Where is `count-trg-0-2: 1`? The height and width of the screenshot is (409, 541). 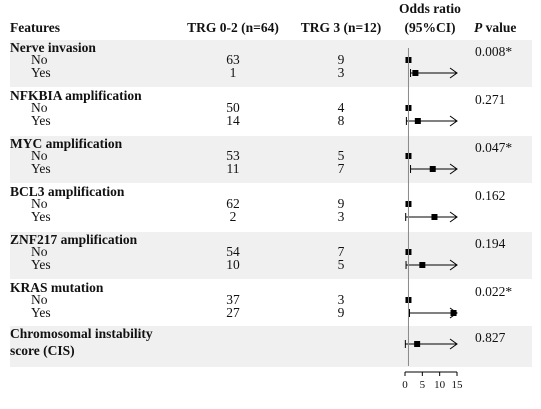 count-trg-0-2: 1 is located at coordinates (233, 72).